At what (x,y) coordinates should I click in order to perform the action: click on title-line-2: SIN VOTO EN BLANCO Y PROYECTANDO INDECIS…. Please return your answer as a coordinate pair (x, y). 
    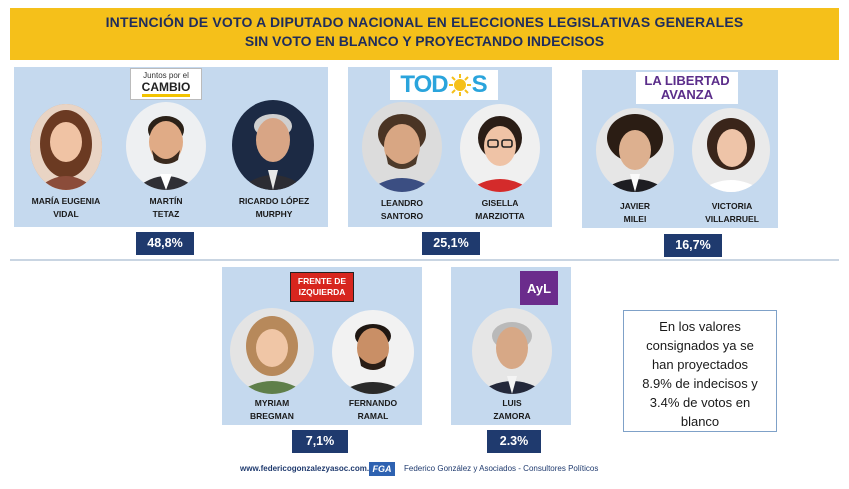
    Looking at the image, I should click on (424, 41).